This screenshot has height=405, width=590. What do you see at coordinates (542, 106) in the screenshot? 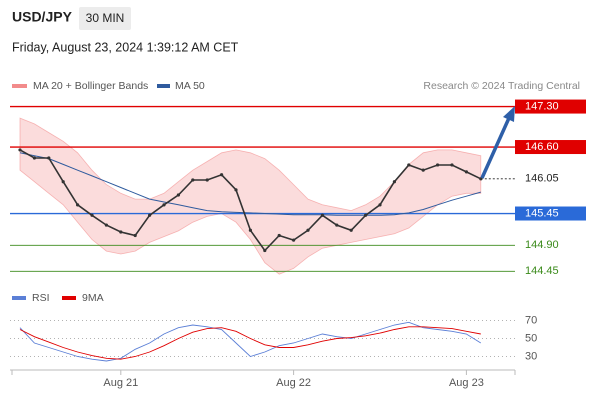
I see `level-label: 147.30` at bounding box center [542, 106].